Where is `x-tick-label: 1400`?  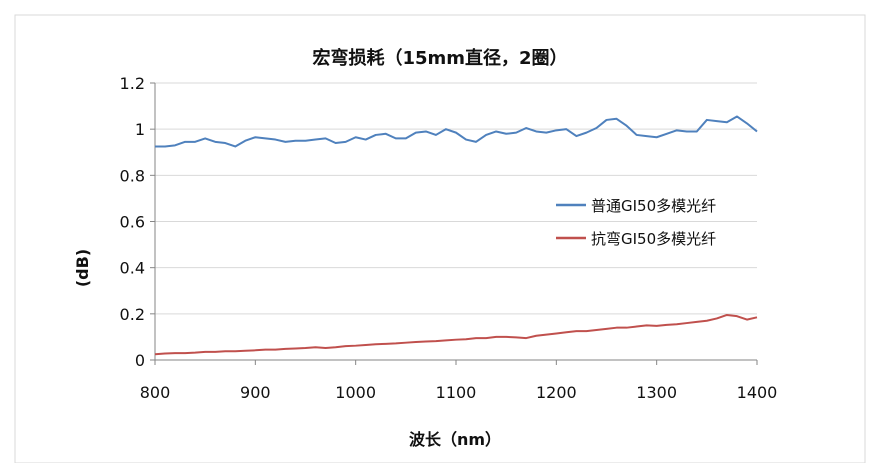 x-tick-label: 1400 is located at coordinates (757, 392).